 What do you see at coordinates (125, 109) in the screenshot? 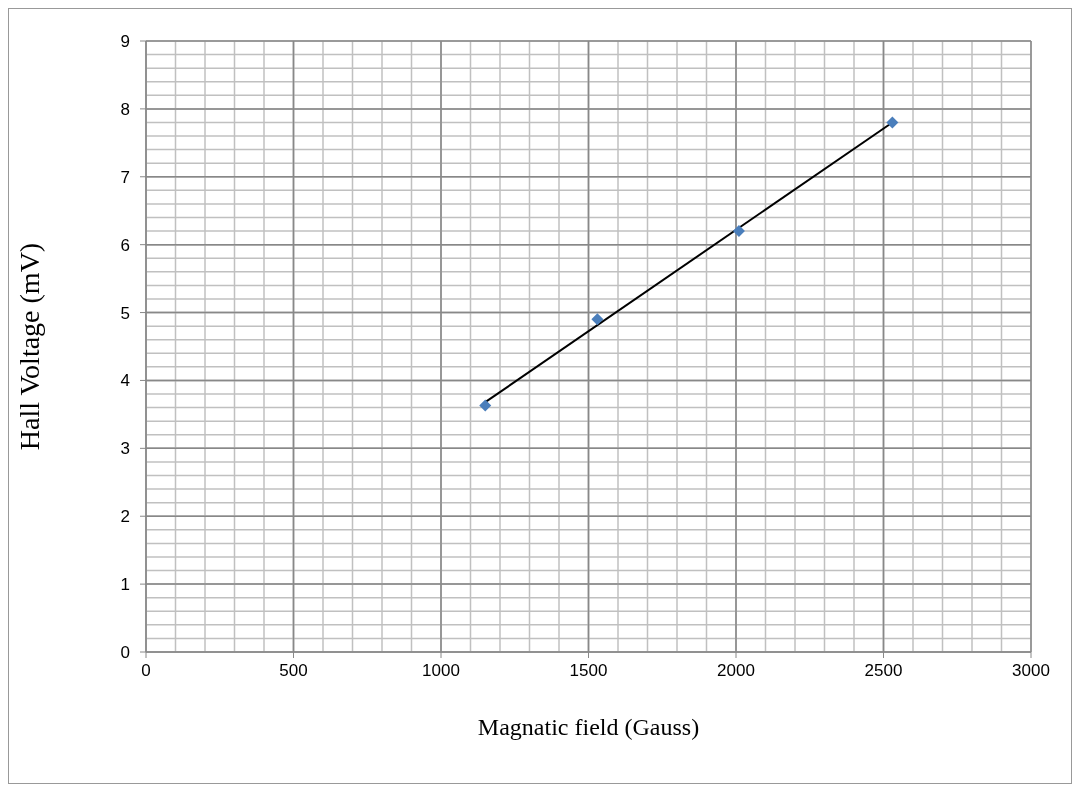
I see `y-tick-label: 8` at bounding box center [125, 109].